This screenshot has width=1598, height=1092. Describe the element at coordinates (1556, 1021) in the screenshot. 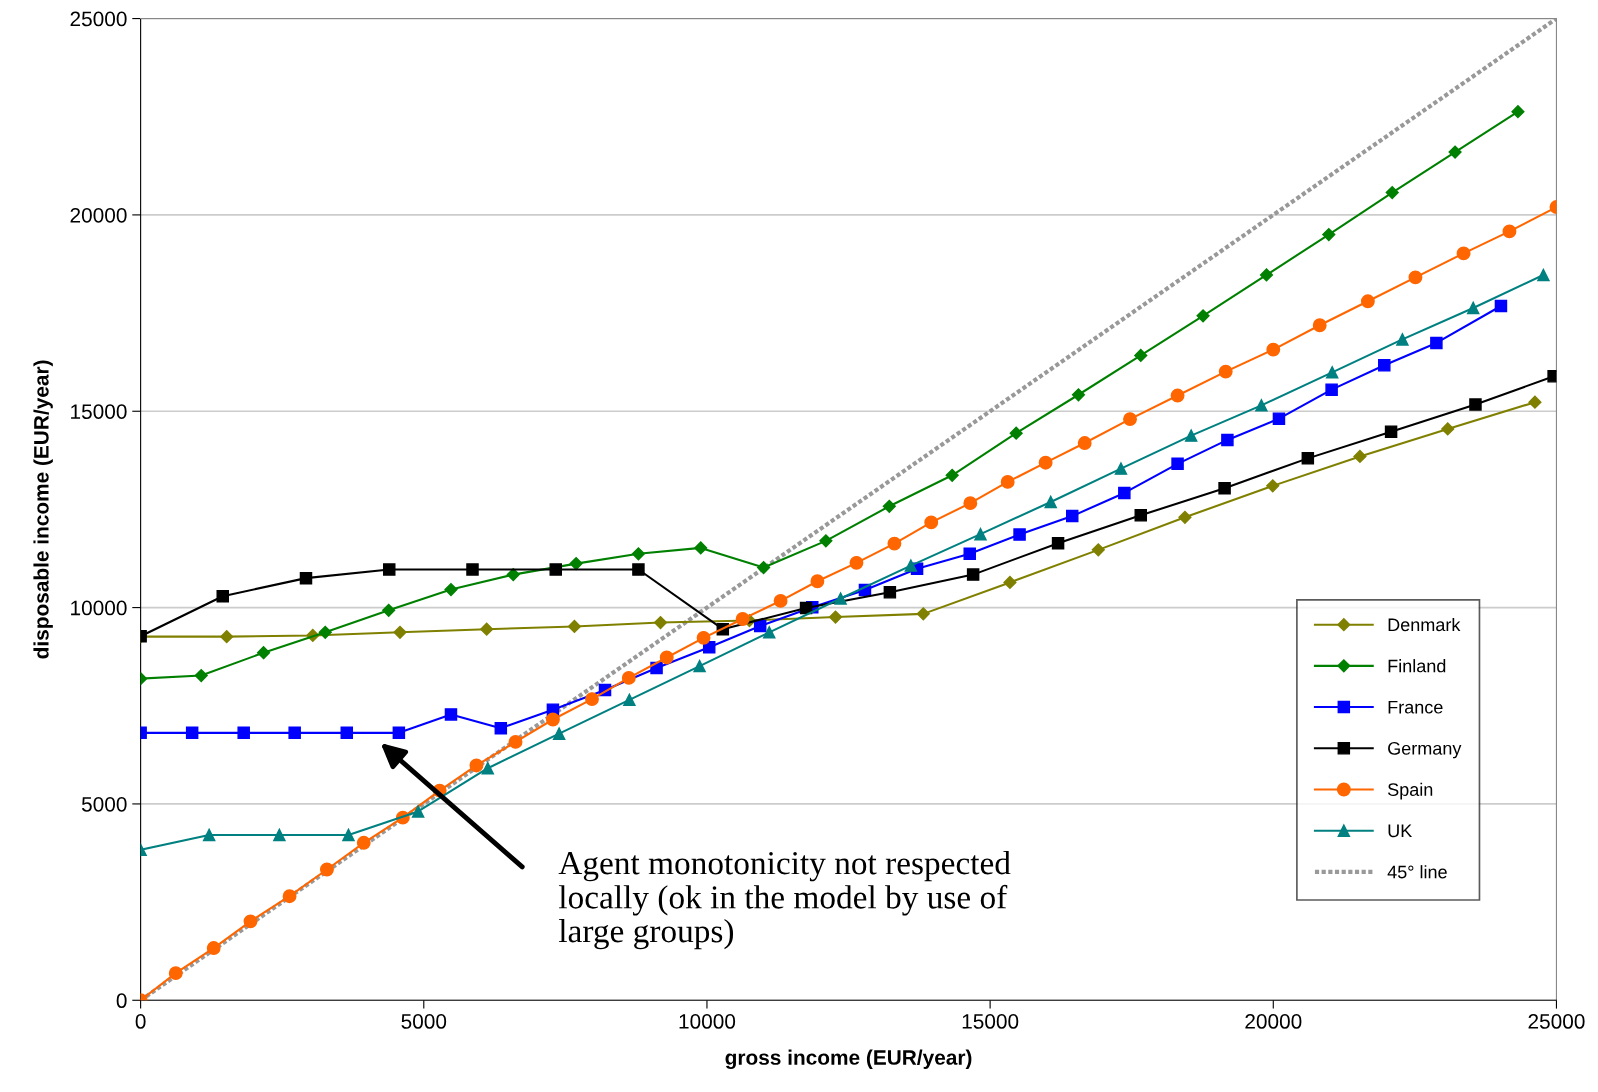

I see `x-tick-label: 25000` at that location.